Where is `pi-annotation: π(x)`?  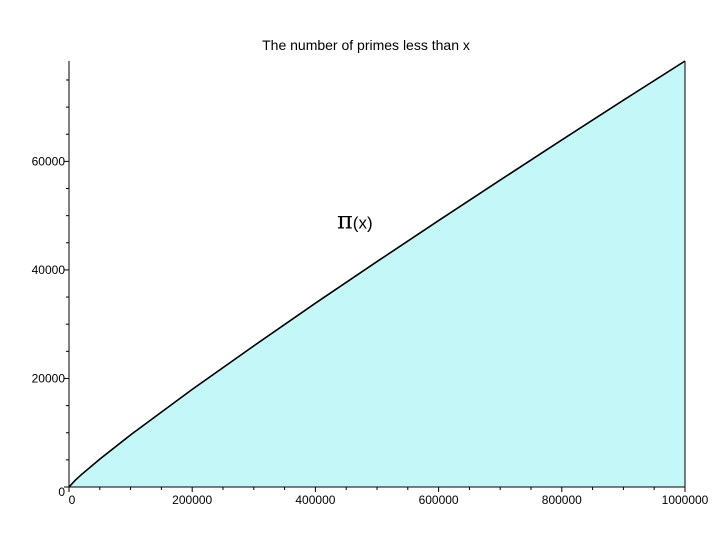
pi-annotation: π(x) is located at coordinates (355, 221).